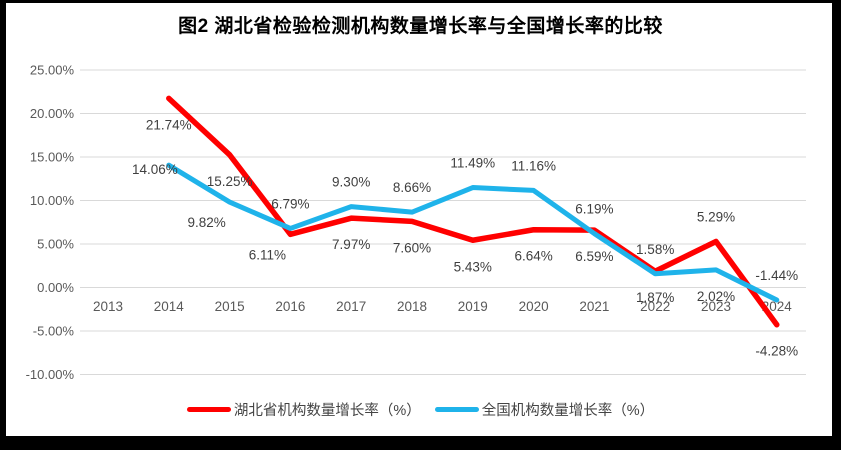 This screenshot has height=450, width=841. I want to click on x-axis-tick-label: 2022, so click(655, 306).